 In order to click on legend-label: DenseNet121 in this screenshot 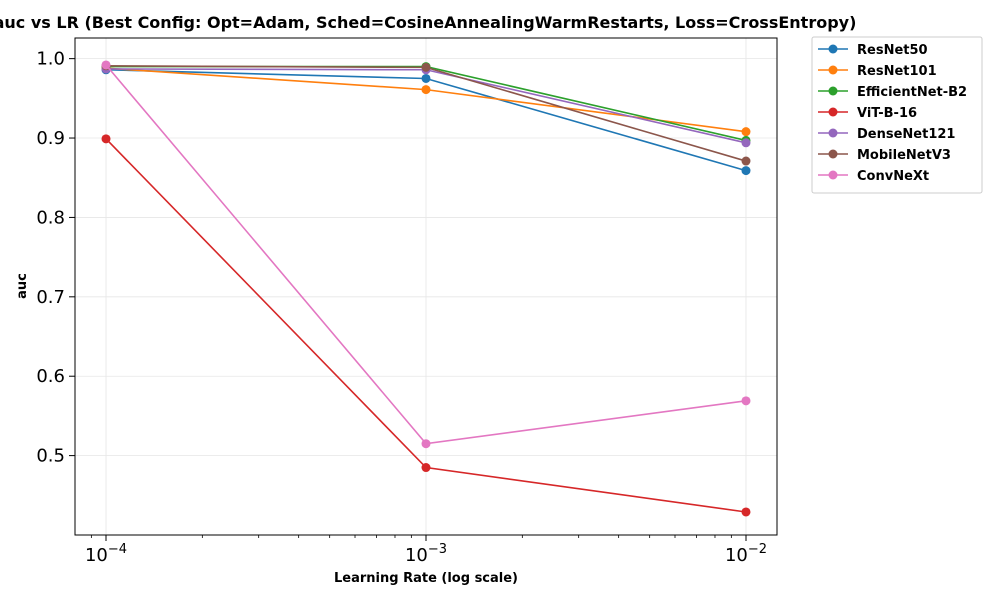, I will do `click(906, 134)`.